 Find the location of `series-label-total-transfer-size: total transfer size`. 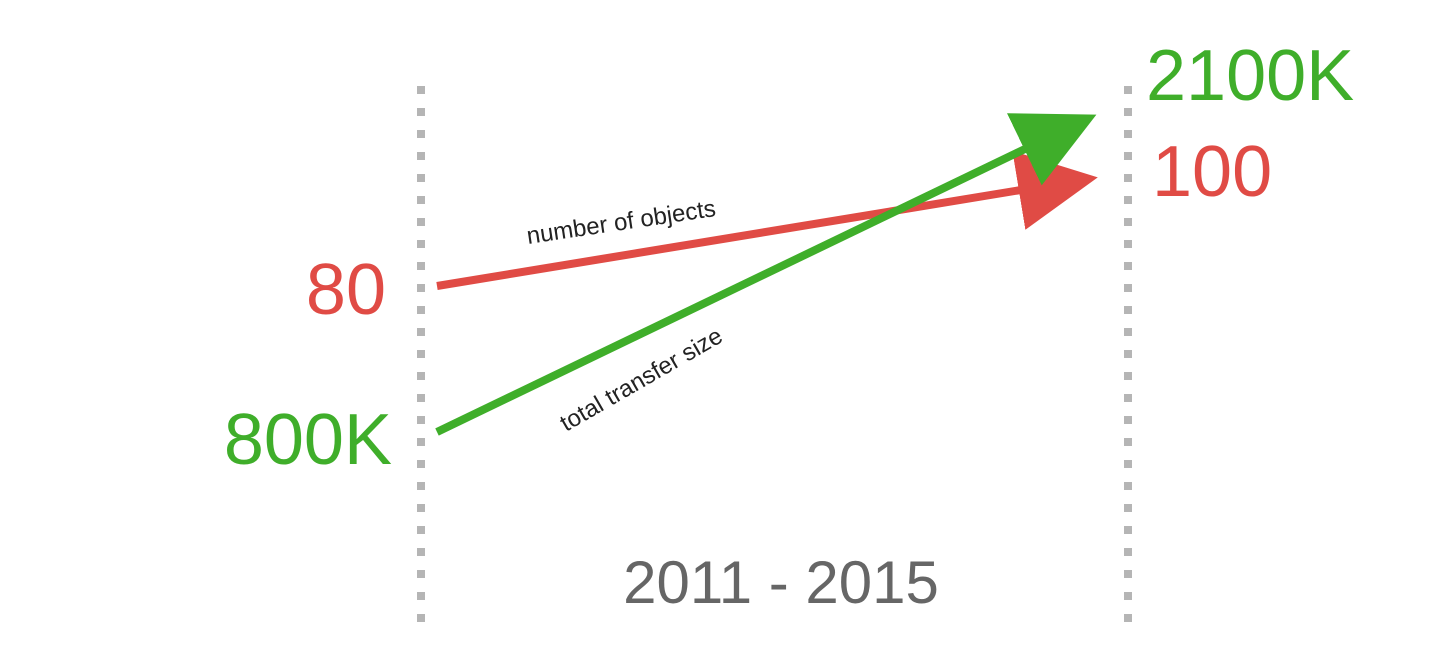

series-label-total-transfer-size: total transfer size is located at coordinates (642, 379).